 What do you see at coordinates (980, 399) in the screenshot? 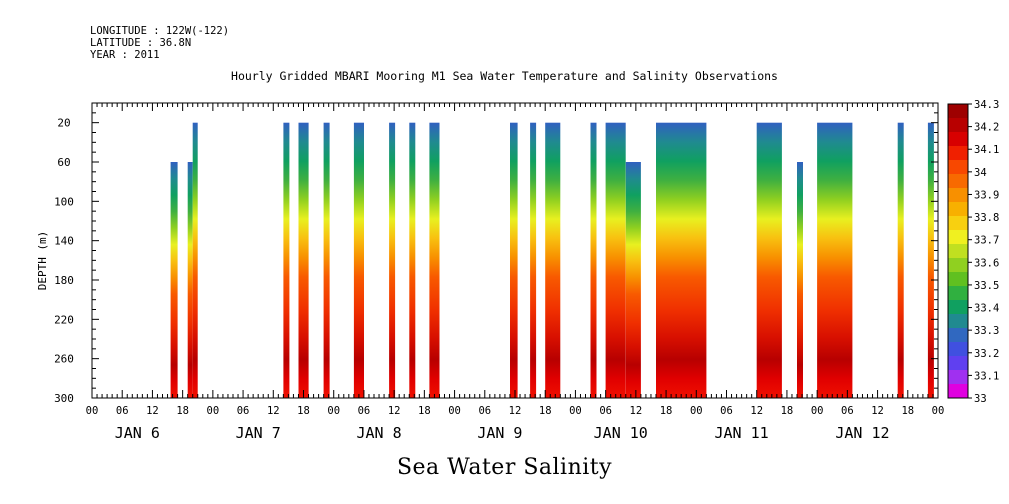
I see `colorbar-label: 33` at bounding box center [980, 399].